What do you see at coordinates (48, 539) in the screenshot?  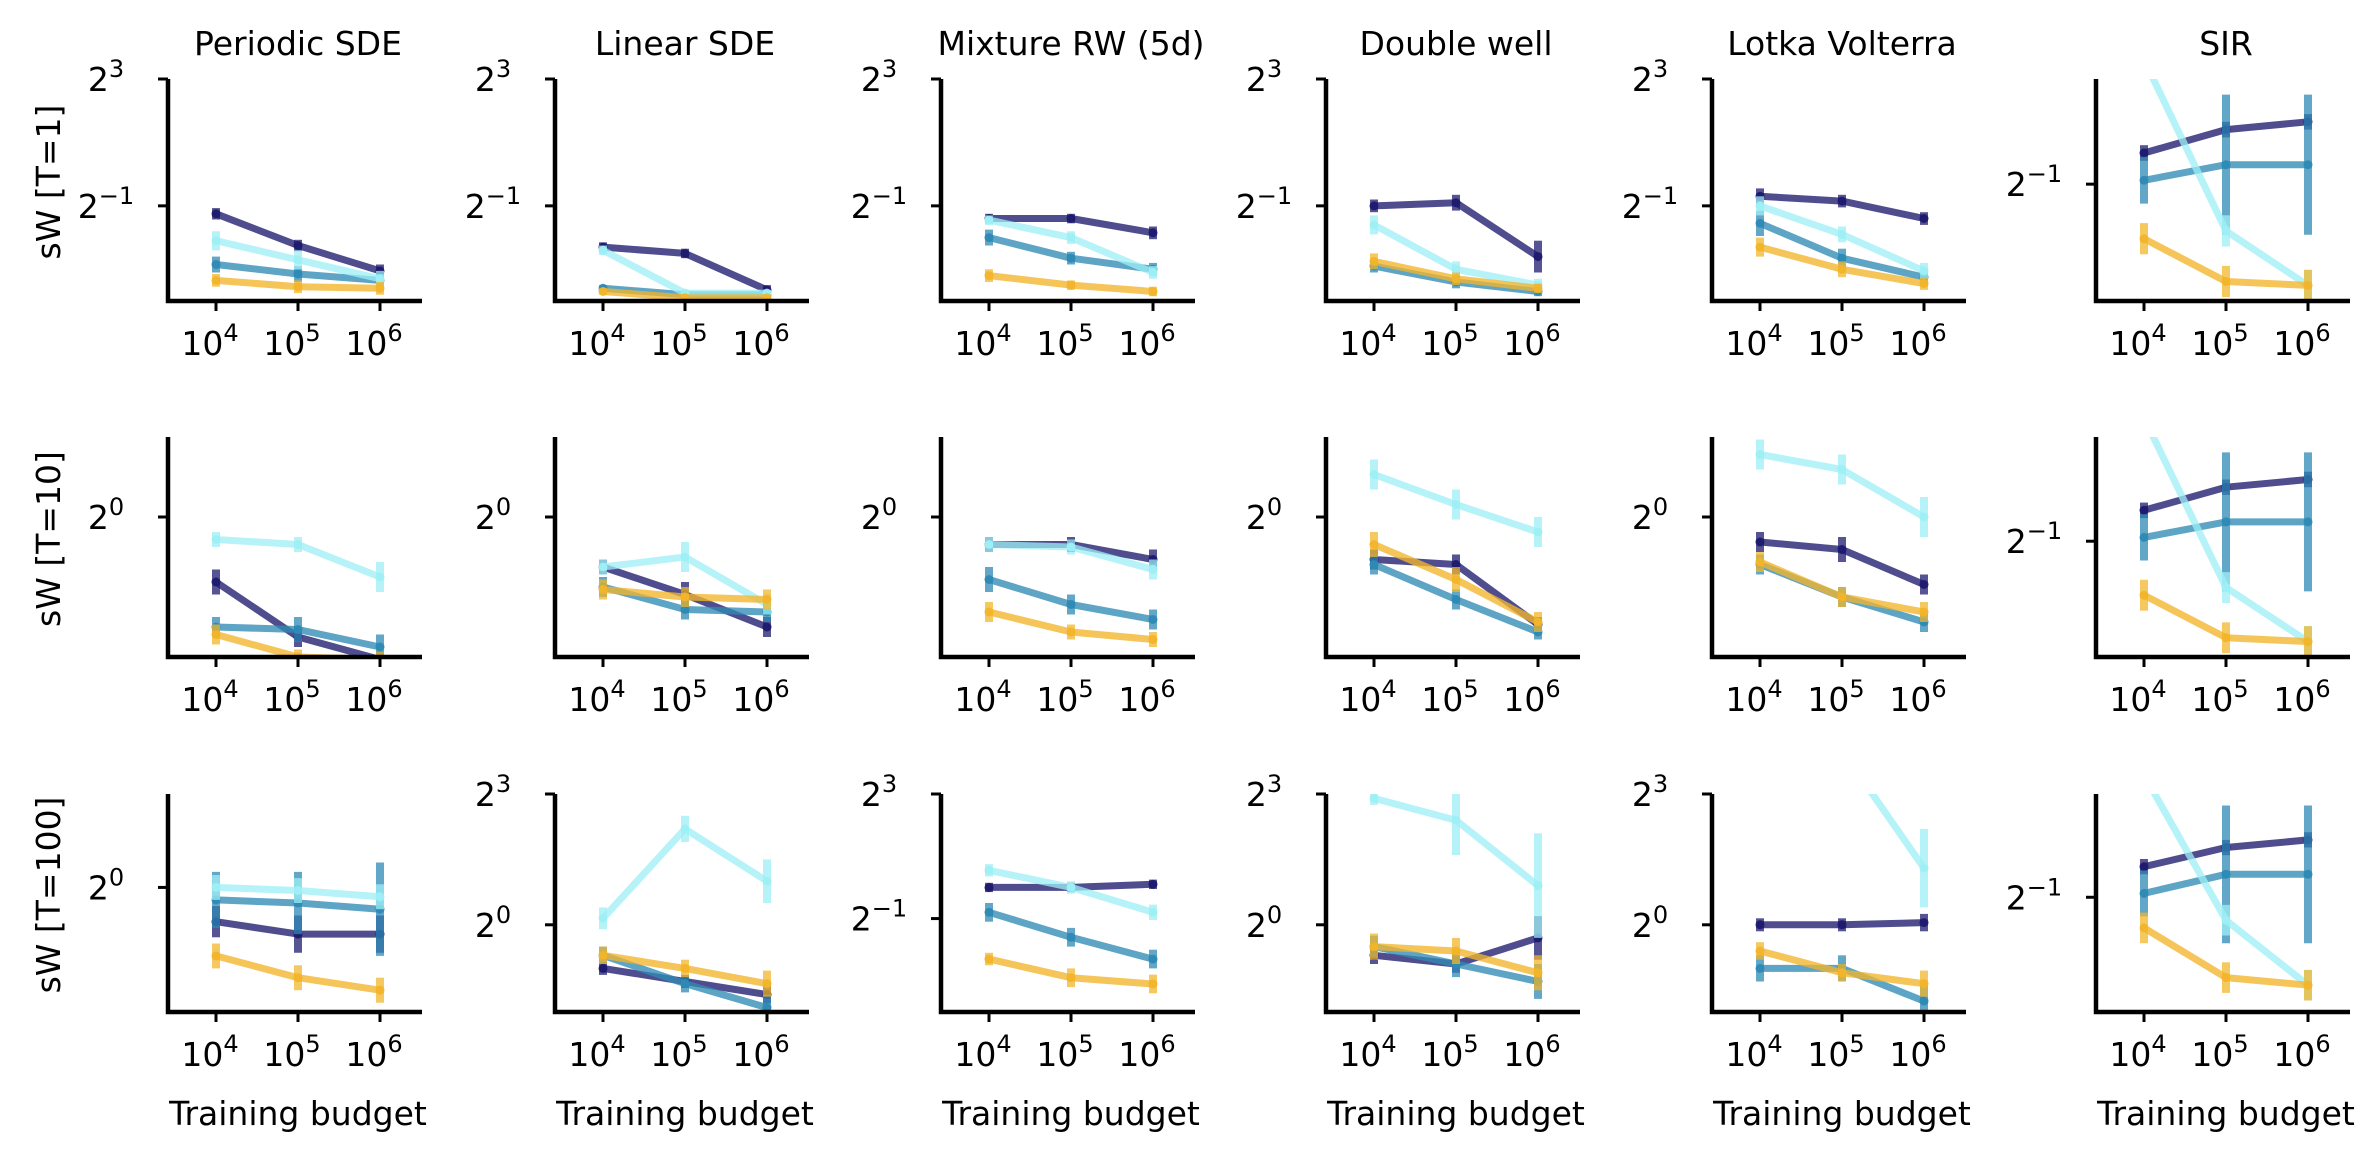 I see `row-label: sW [T=10]` at bounding box center [48, 539].